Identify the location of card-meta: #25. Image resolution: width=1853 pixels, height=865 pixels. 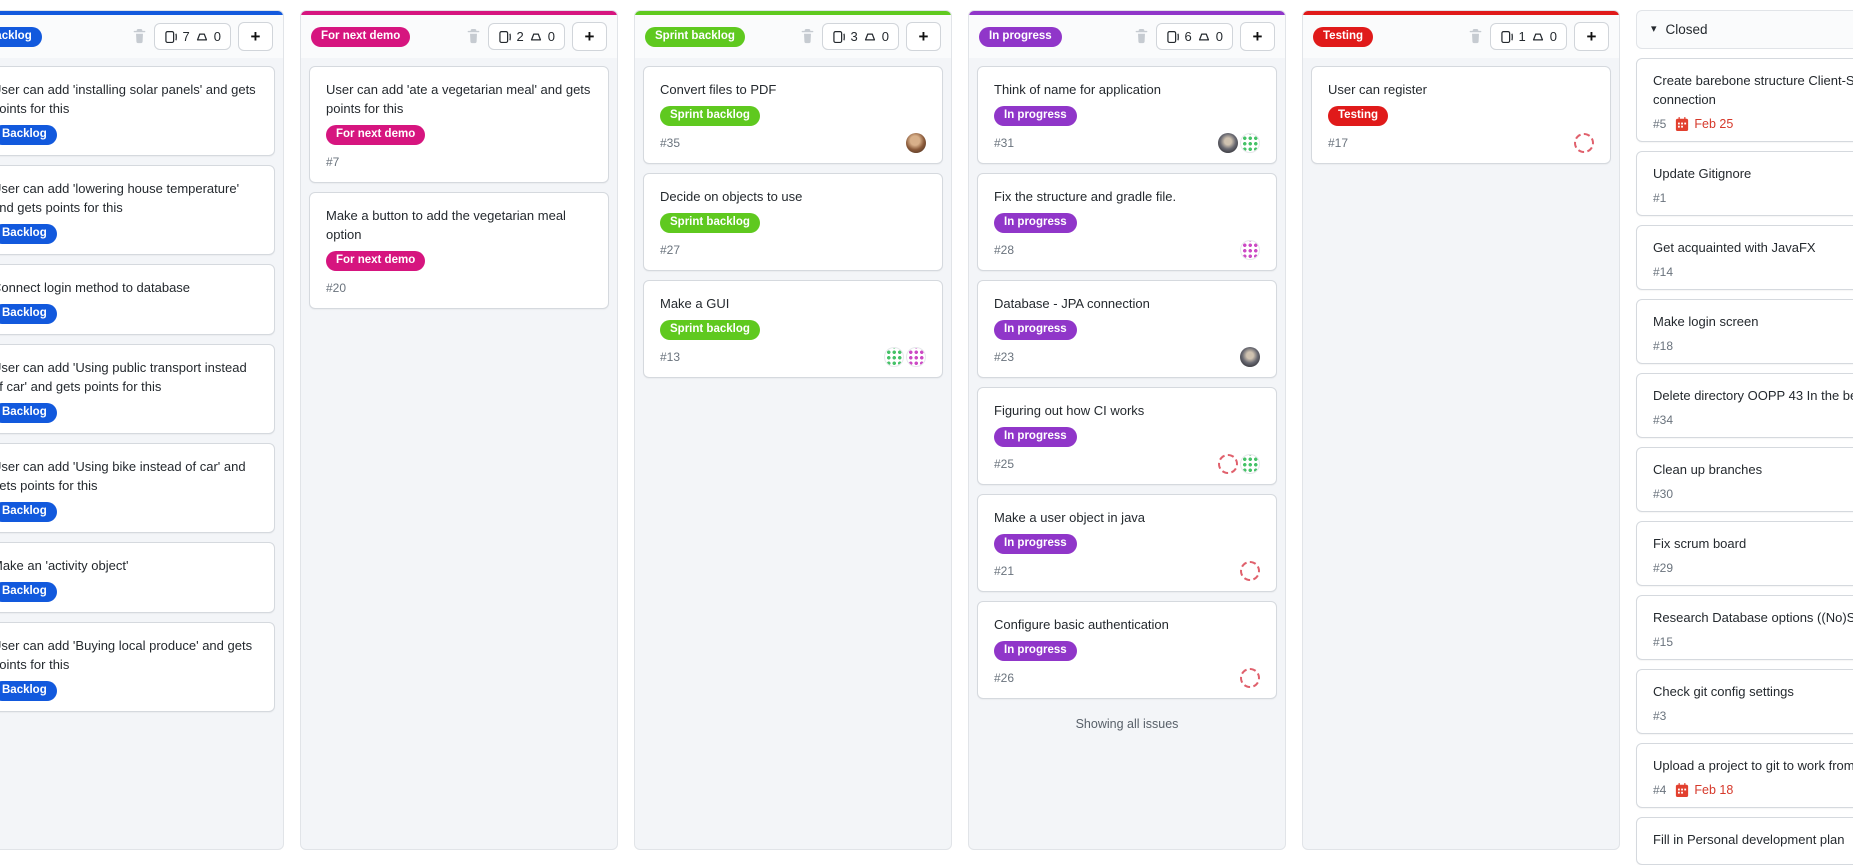
(1127, 464).